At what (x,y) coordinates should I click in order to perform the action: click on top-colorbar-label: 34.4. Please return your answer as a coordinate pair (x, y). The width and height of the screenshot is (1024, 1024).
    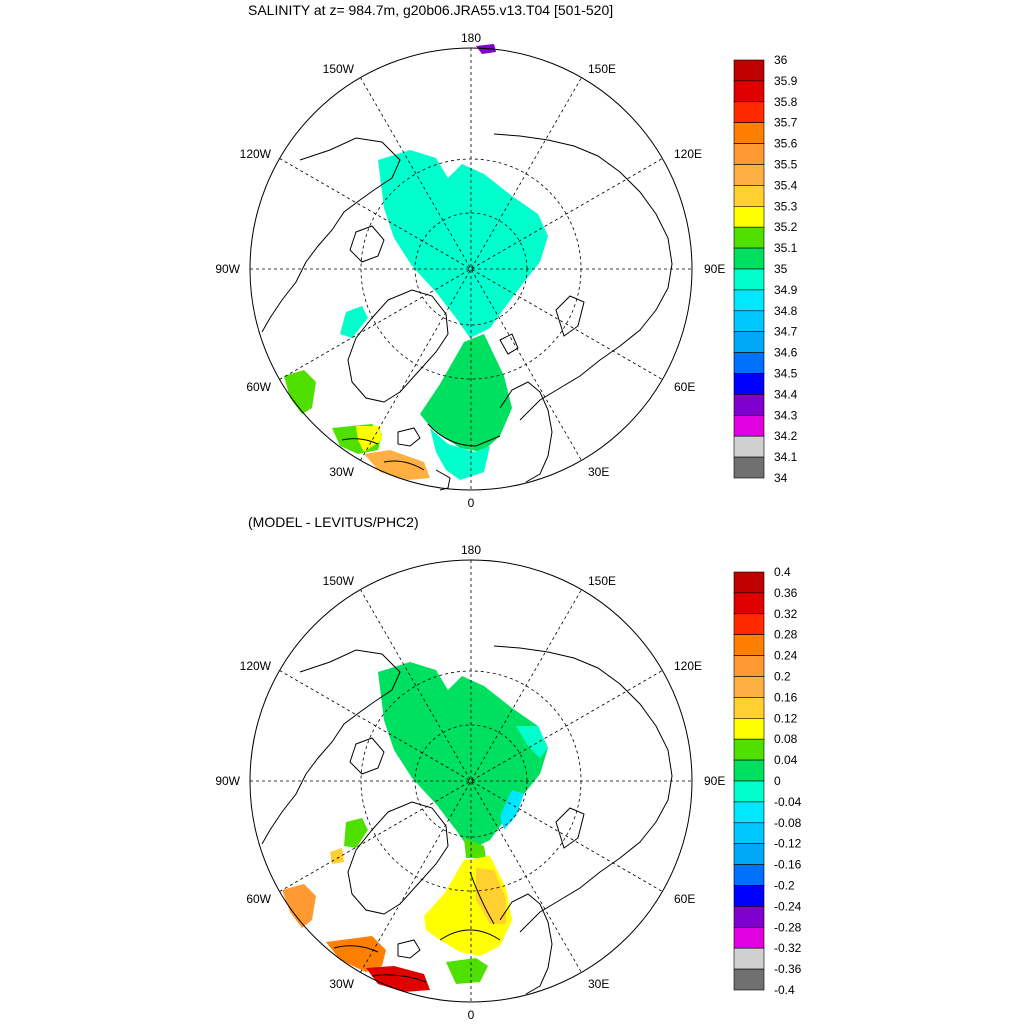
    Looking at the image, I should click on (786, 394).